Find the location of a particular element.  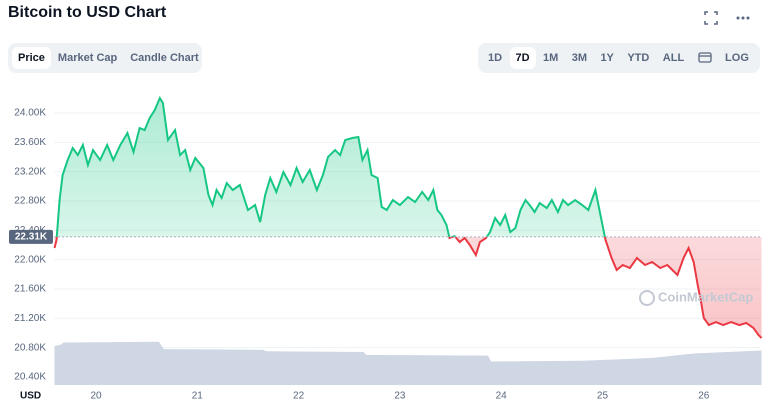

x-tick-label: 22 is located at coordinates (299, 396).